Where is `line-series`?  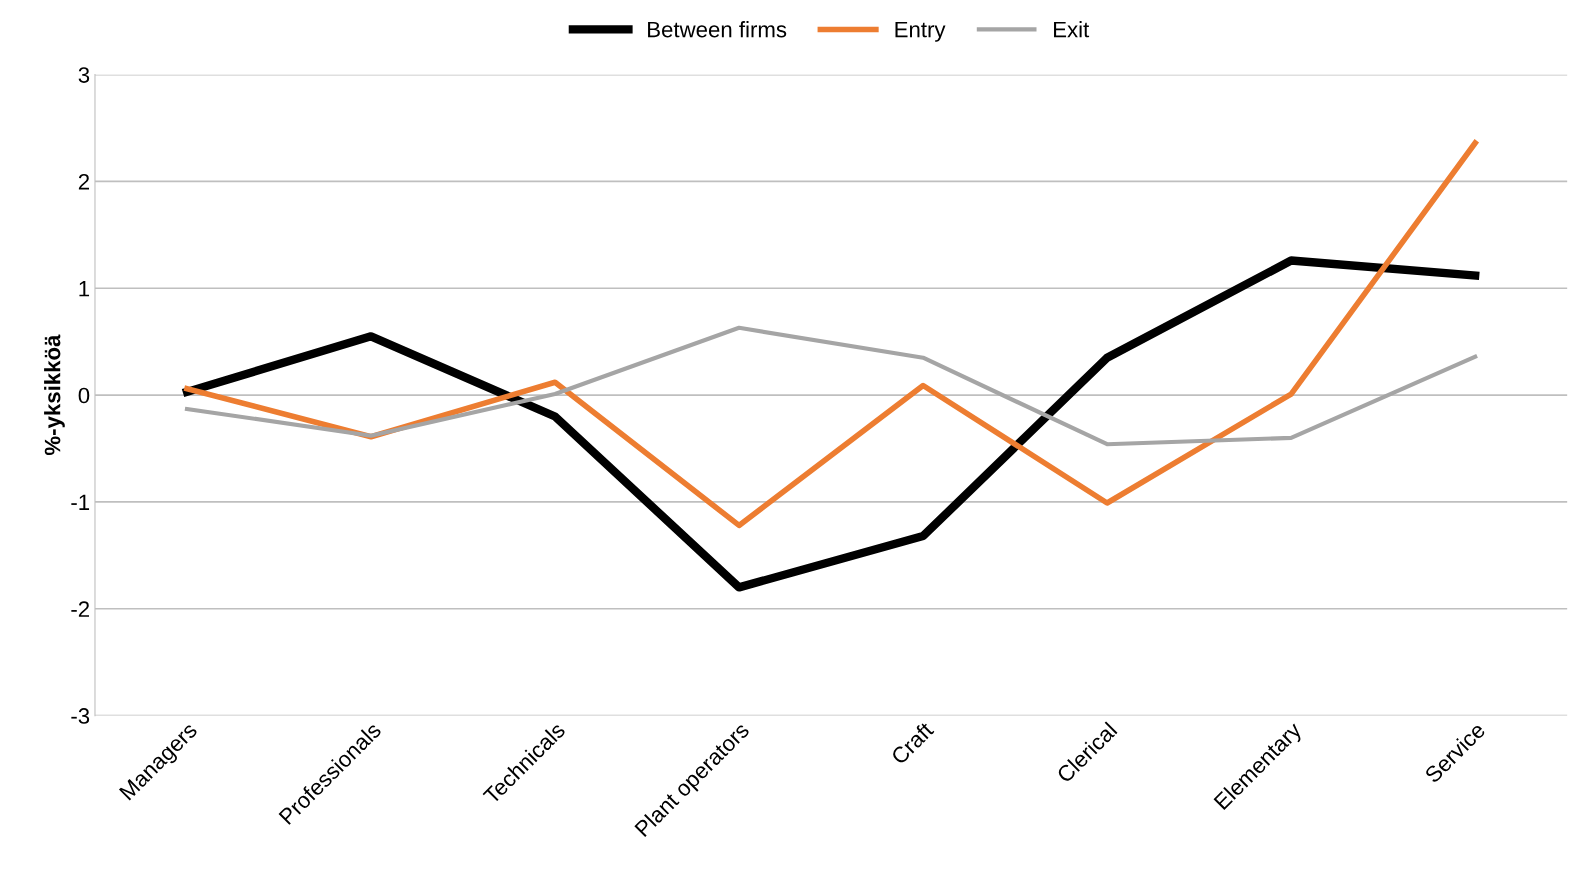 line-series is located at coordinates (831, 386).